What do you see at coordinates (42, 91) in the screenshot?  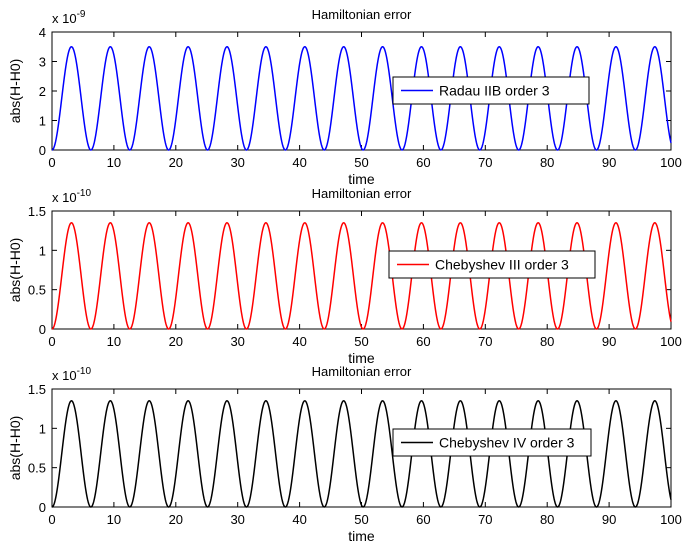 I see `y-tick-label: 2` at bounding box center [42, 91].